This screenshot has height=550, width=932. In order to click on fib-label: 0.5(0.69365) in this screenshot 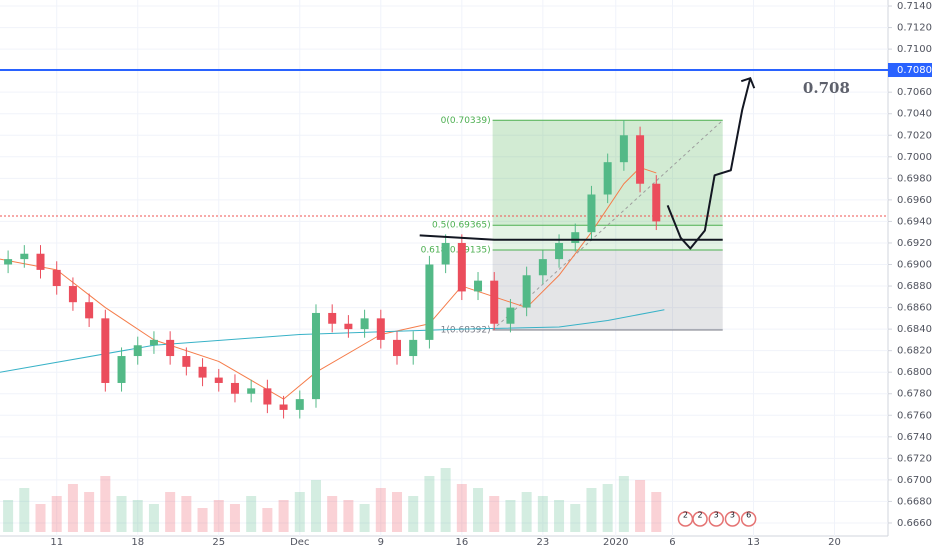, I will do `click(461, 226)`.